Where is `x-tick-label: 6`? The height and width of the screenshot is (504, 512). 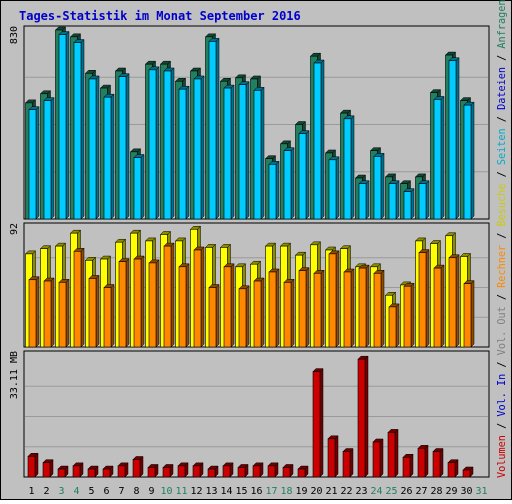 x-tick-label: 6 is located at coordinates (106, 491).